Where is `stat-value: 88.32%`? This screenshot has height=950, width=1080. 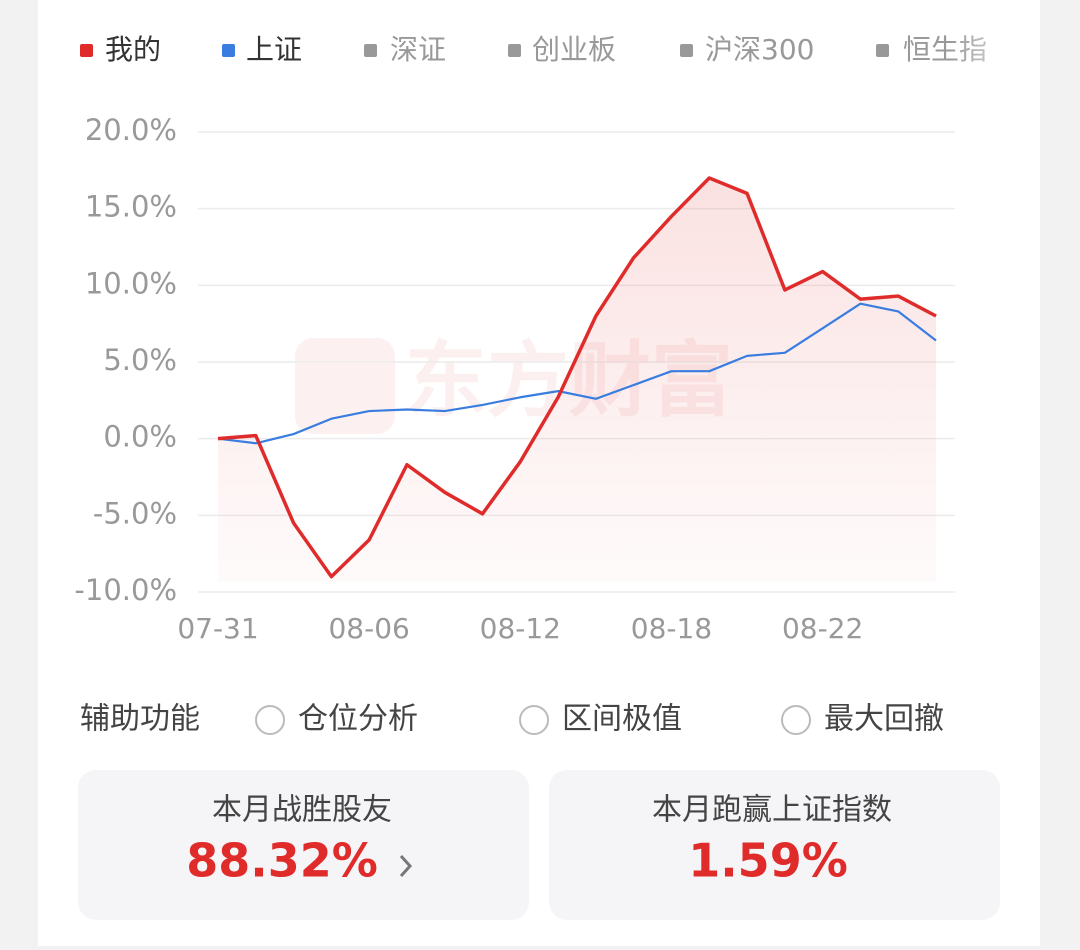
stat-value: 88.32% is located at coordinates (282, 861).